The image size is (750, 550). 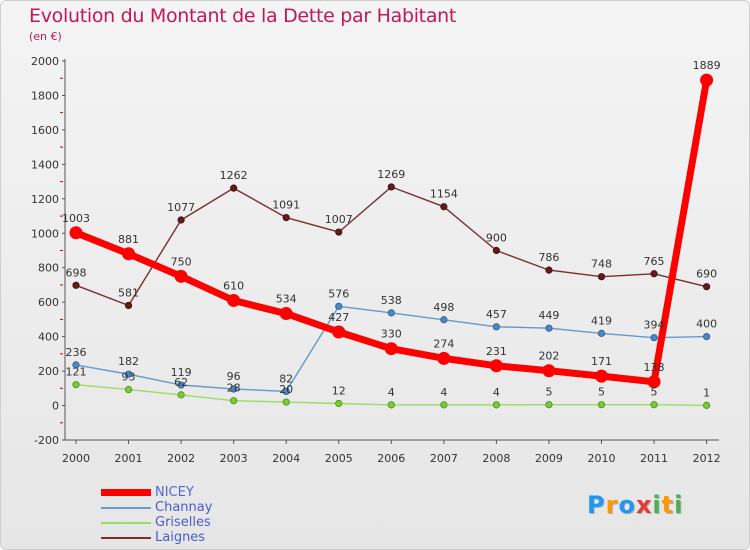 I want to click on x-tick-label: 2011, so click(x=654, y=458).